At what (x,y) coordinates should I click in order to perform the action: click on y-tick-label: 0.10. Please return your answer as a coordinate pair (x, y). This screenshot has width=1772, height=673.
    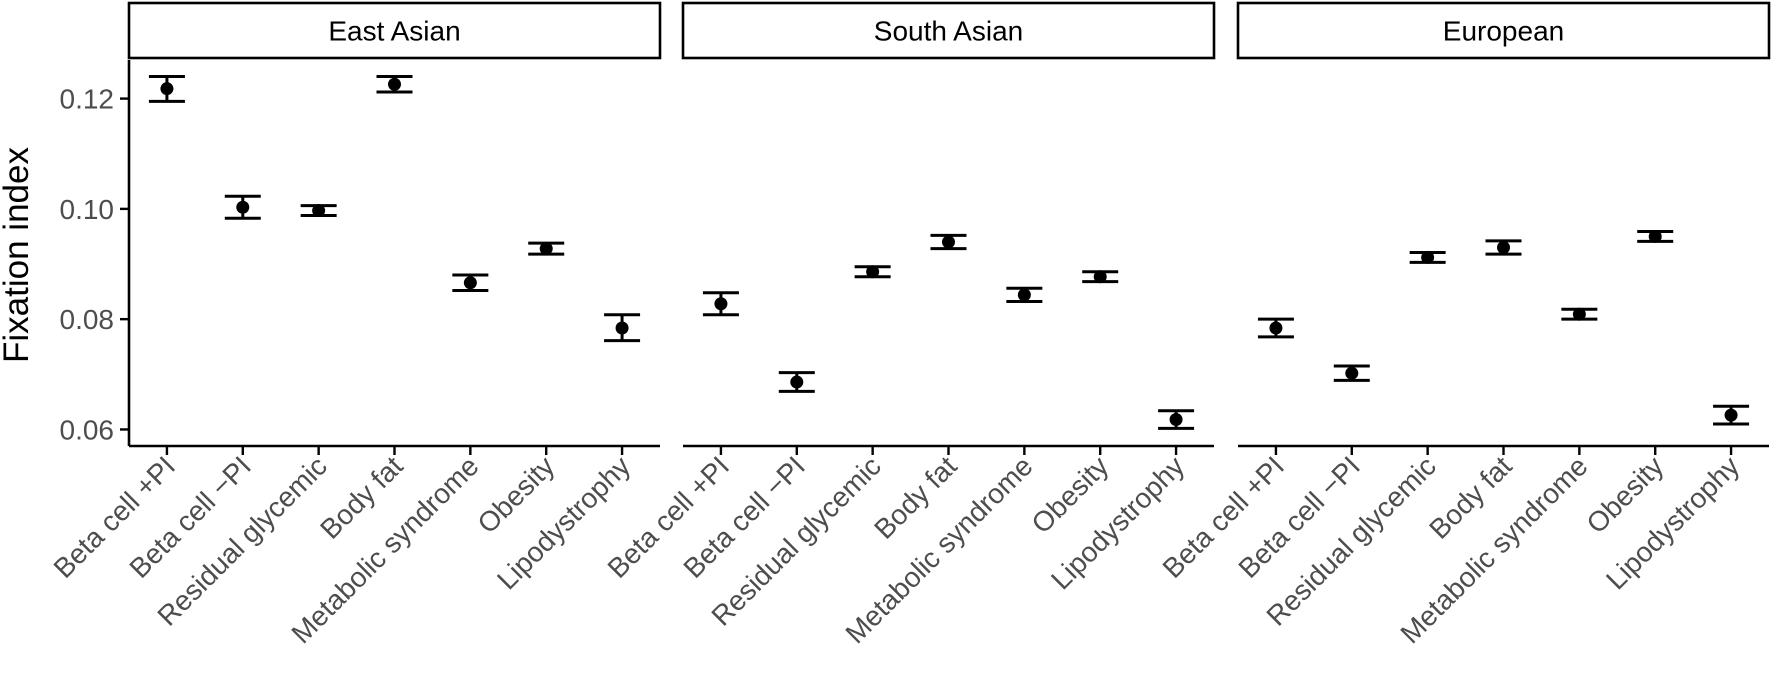
    Looking at the image, I should click on (87, 209).